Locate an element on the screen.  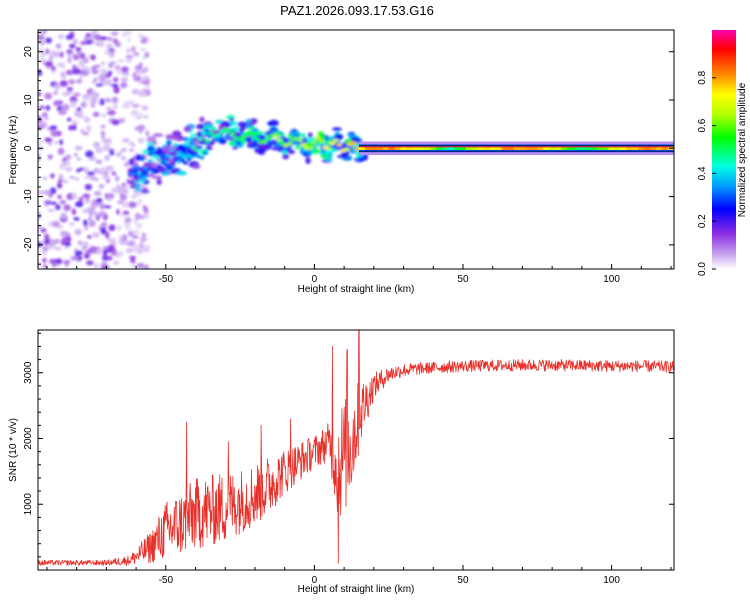
x-tick-label: 0 is located at coordinates (315, 580).